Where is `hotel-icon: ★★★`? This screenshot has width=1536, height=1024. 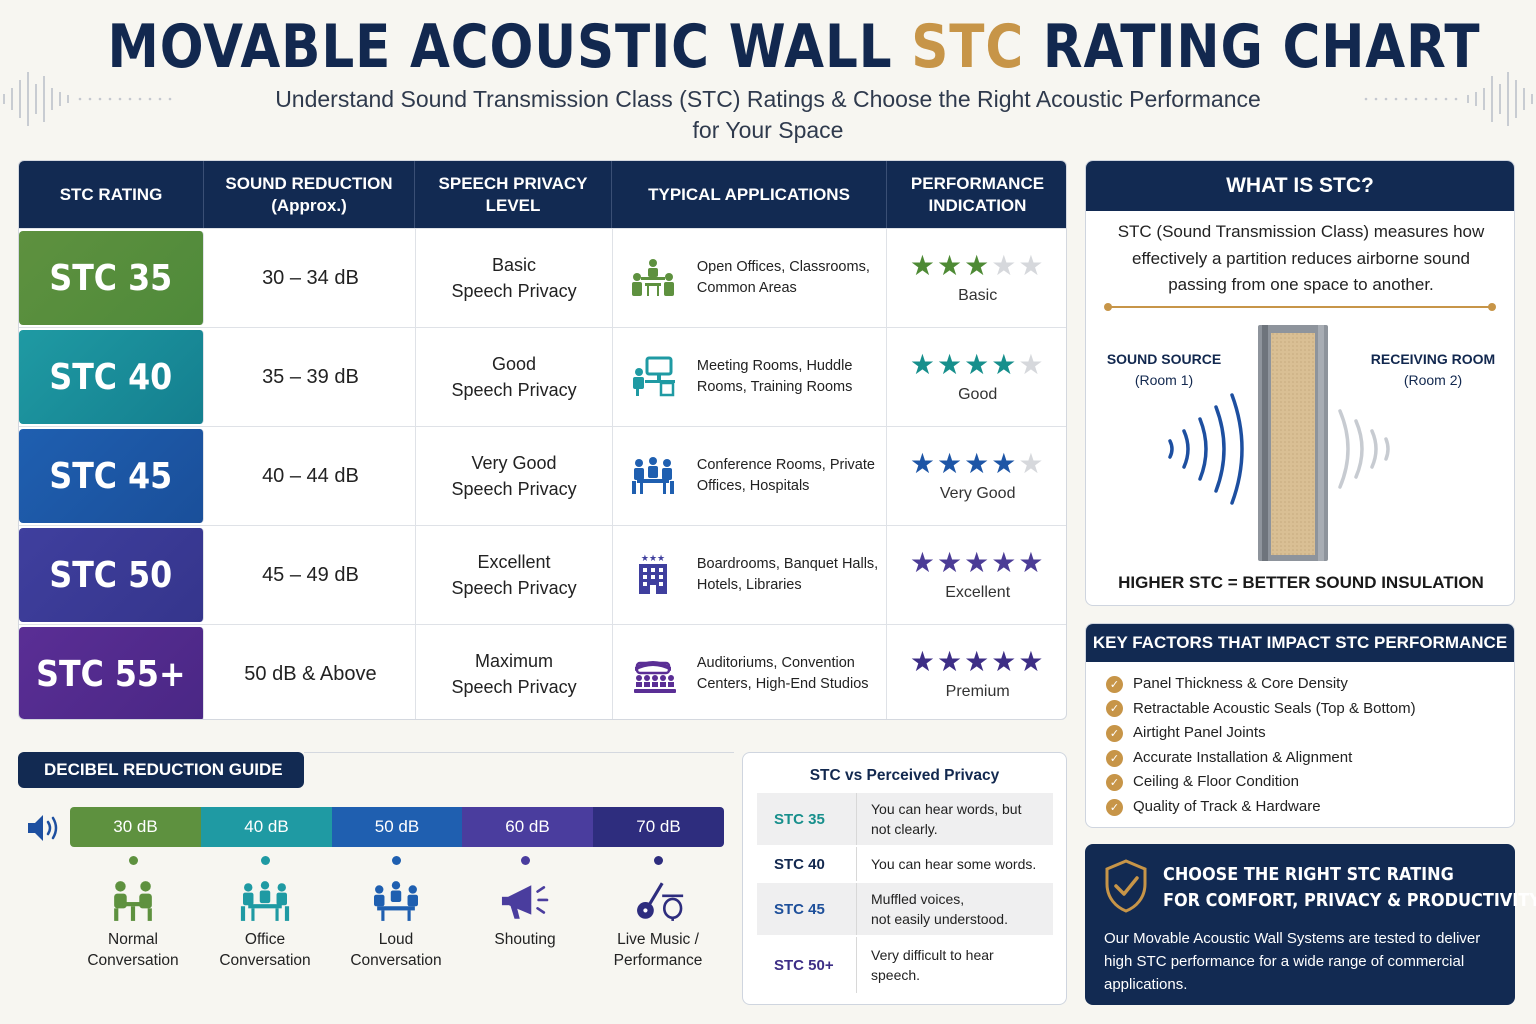 hotel-icon: ★★★ is located at coordinates (652, 574).